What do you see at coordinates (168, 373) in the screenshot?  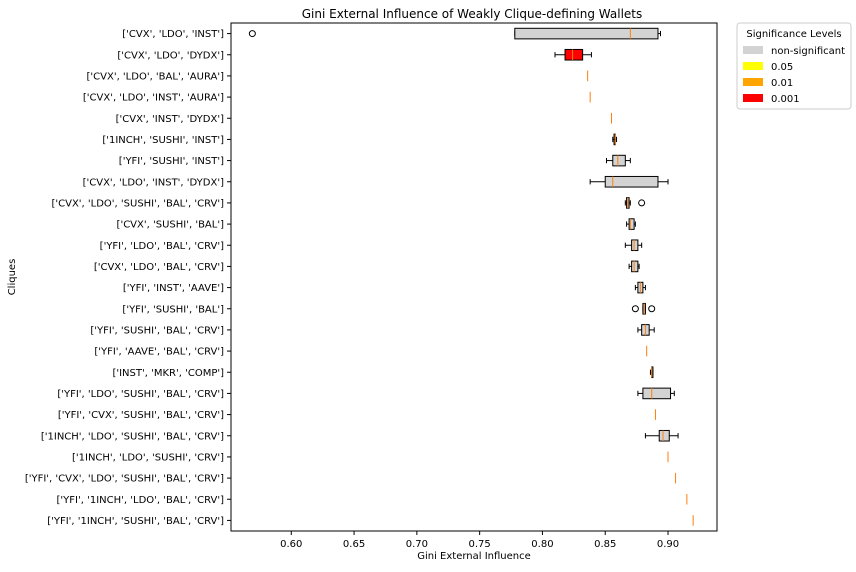 I see `y-tick-label: ['INST', 'MKR', 'COMP']` at bounding box center [168, 373].